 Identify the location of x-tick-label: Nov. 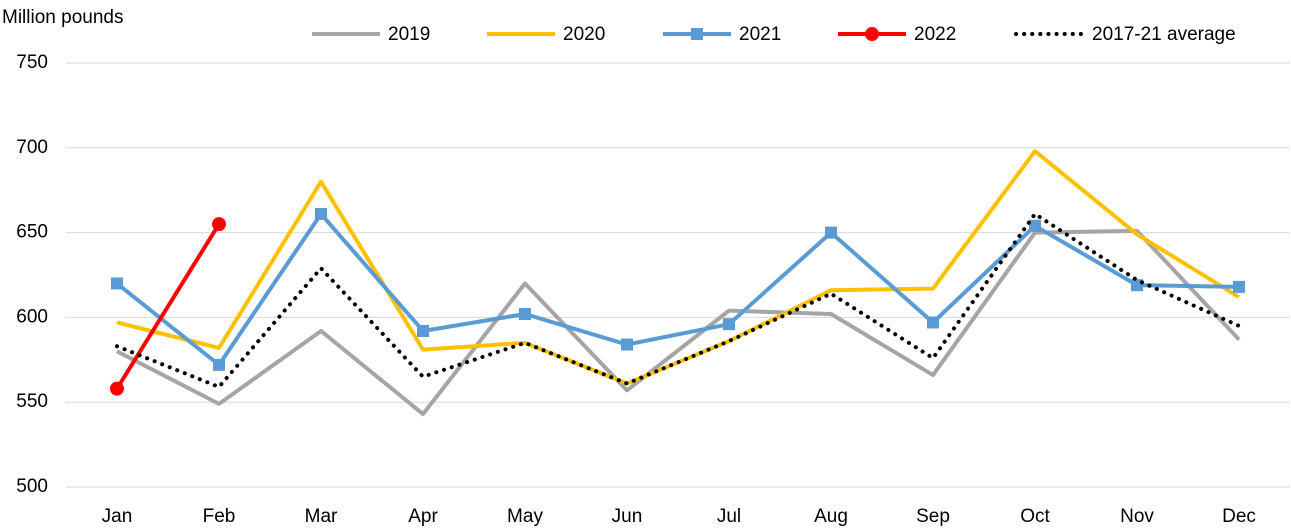
(1137, 516).